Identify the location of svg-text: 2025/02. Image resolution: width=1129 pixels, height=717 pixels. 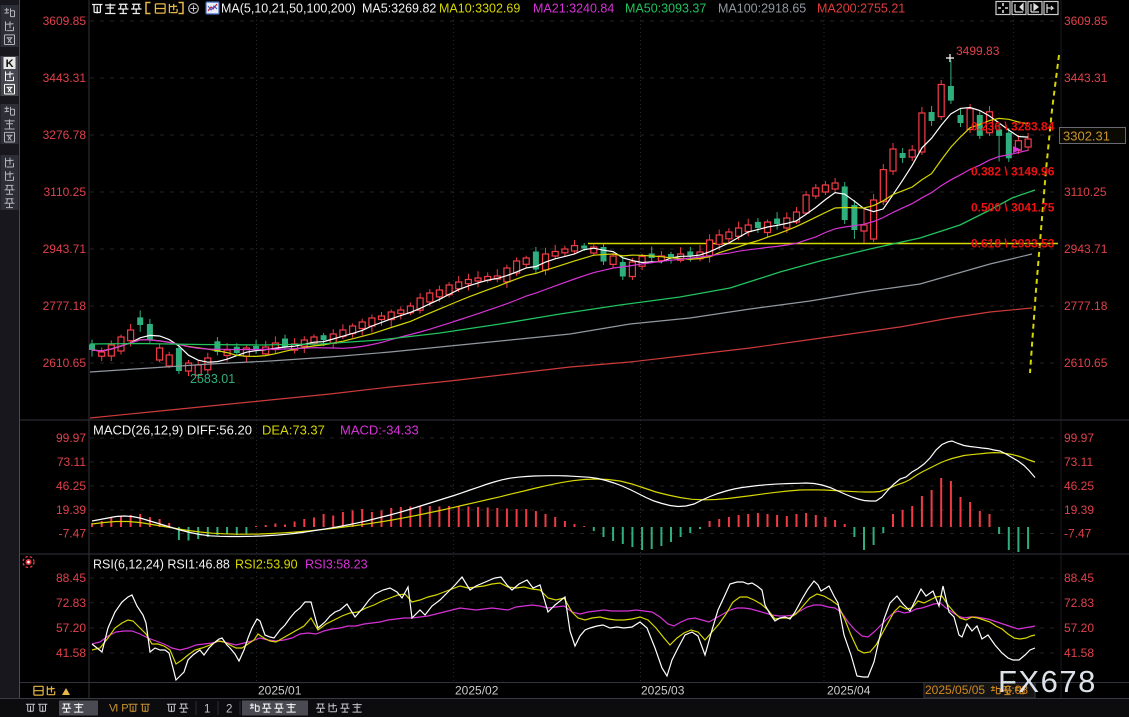
(477, 691).